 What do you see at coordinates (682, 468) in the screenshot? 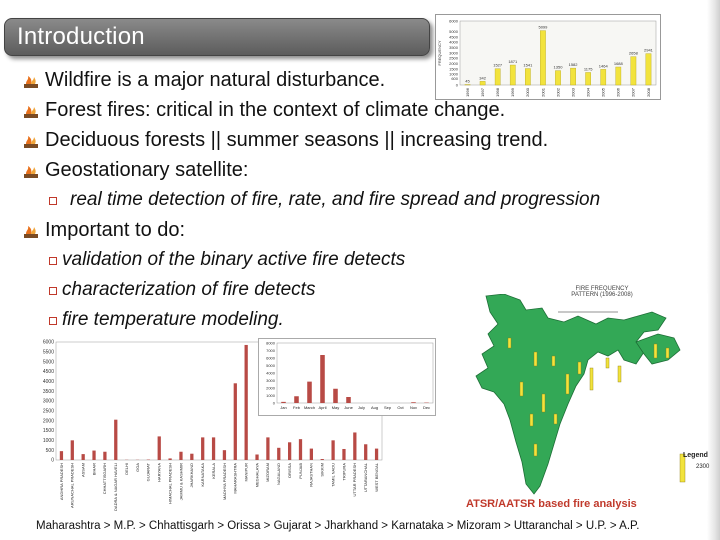
I see `legend-swatch` at bounding box center [682, 468].